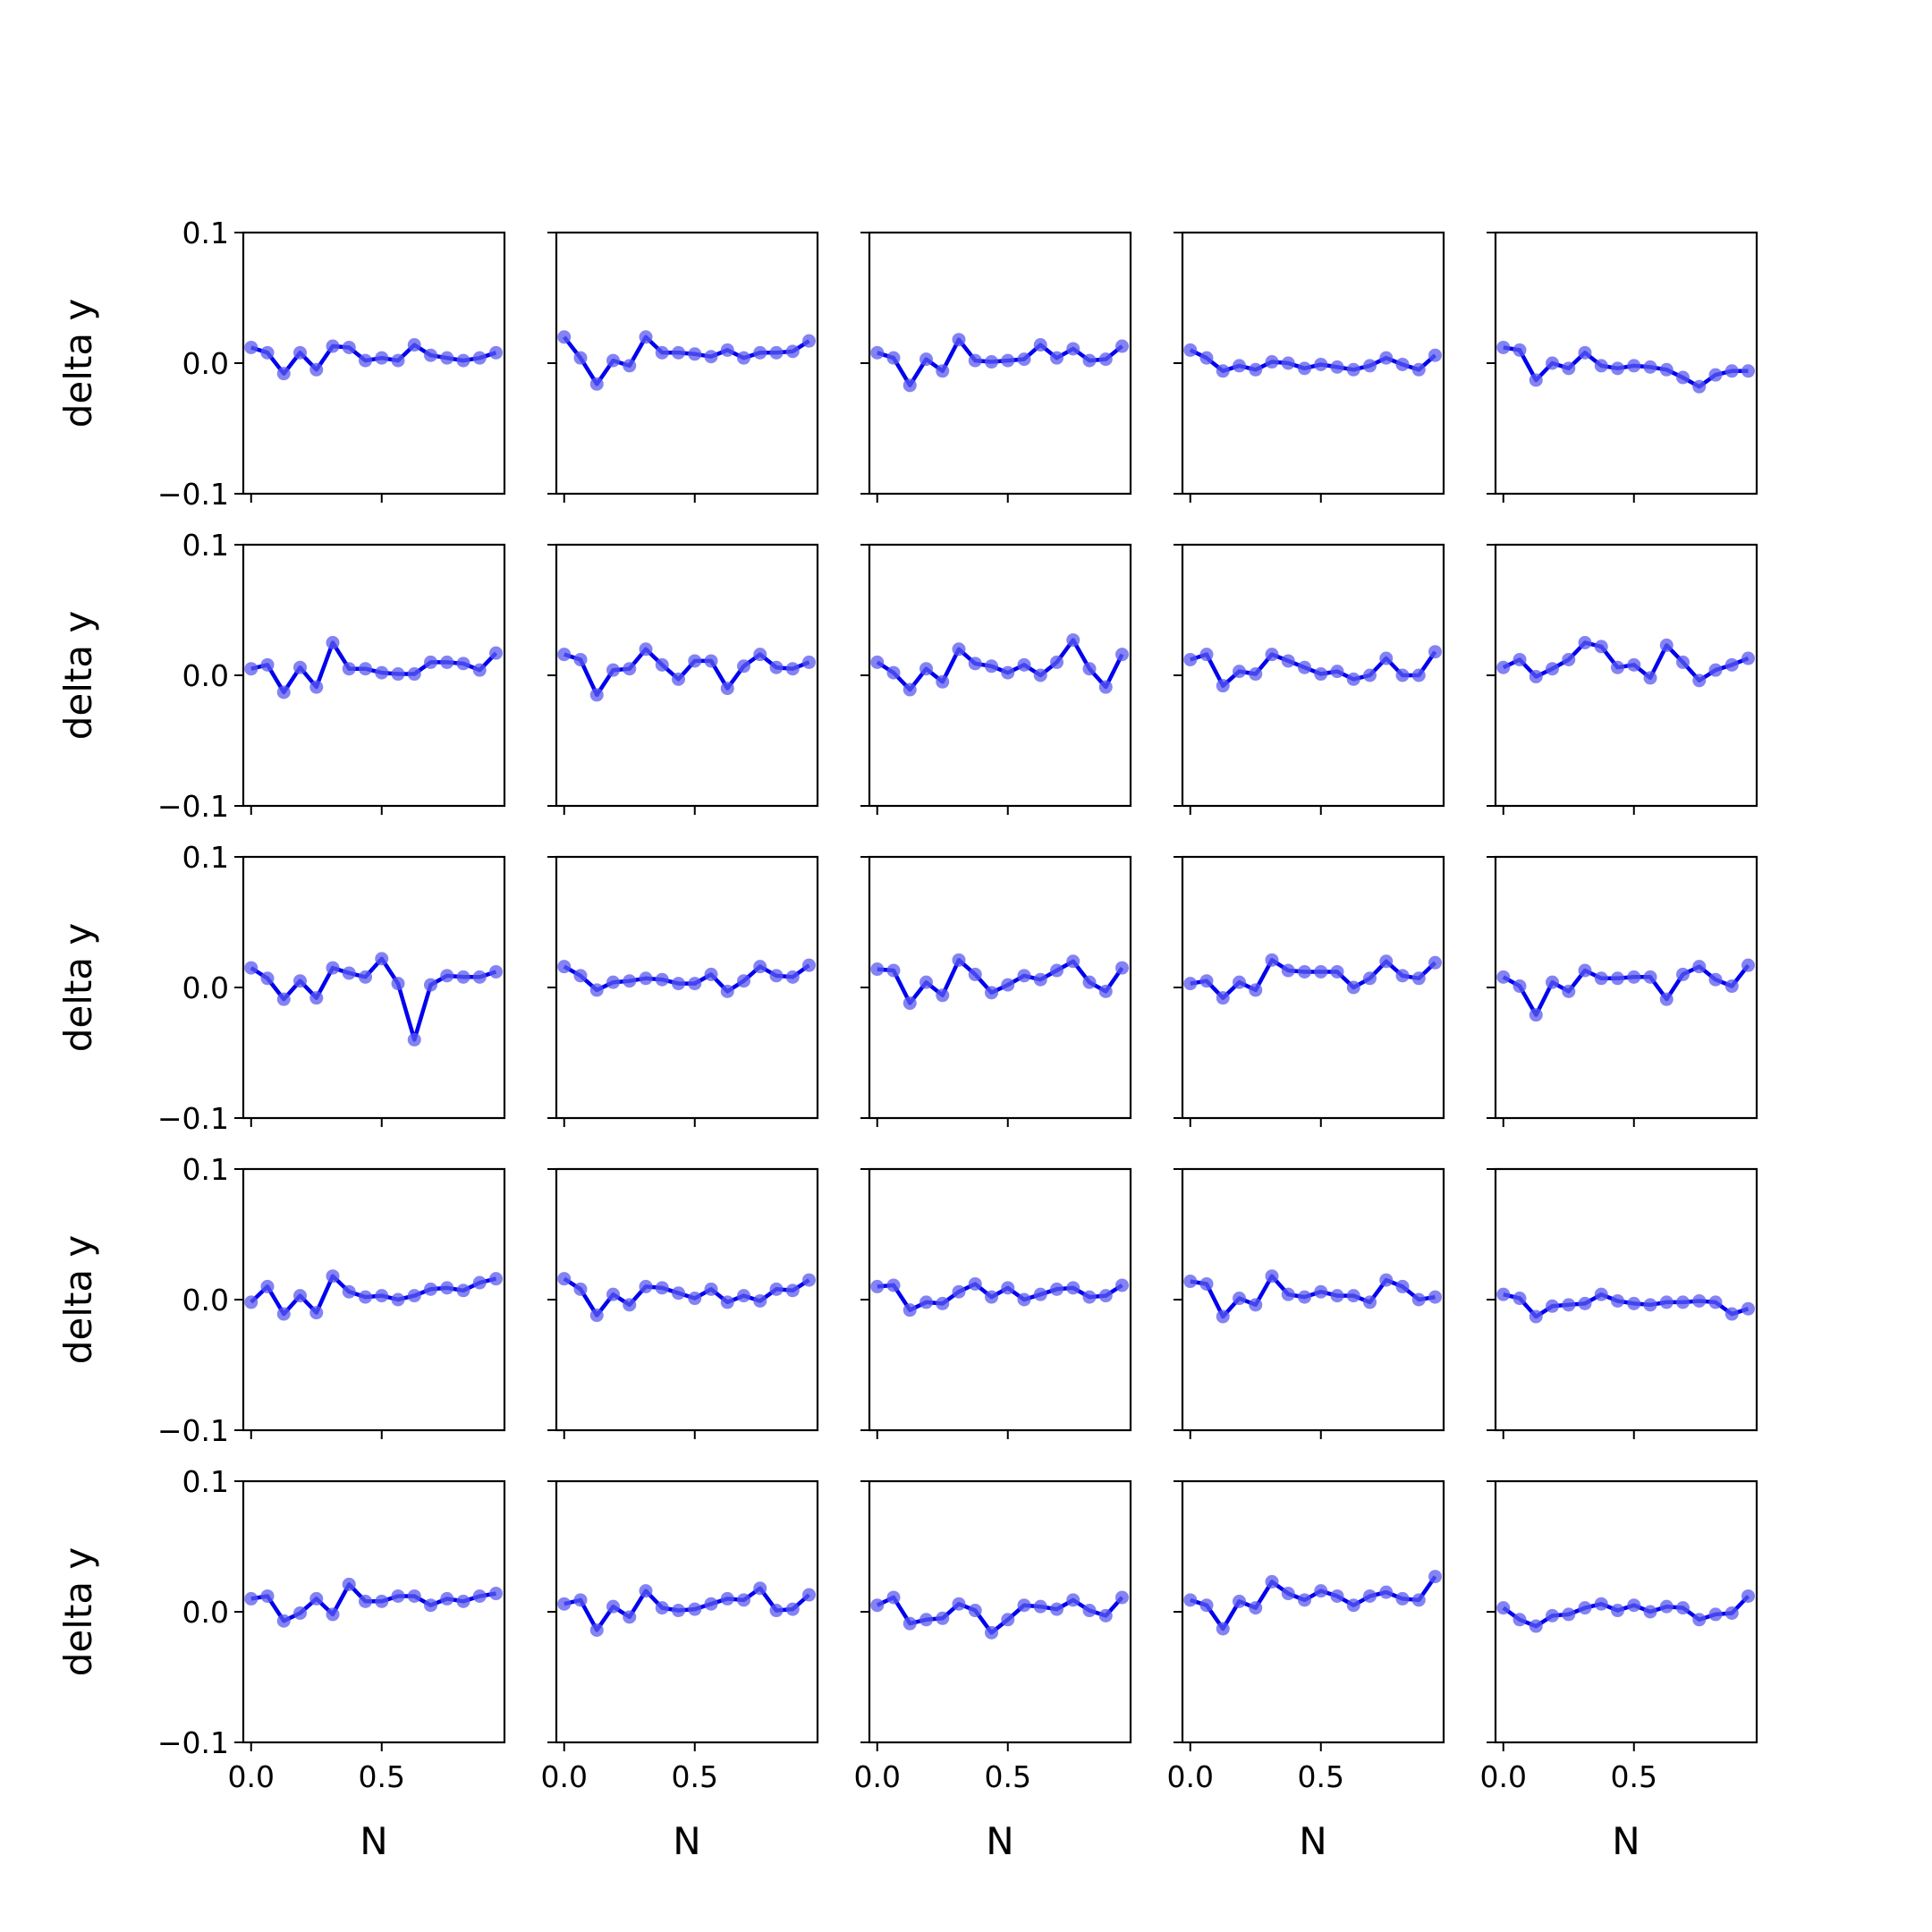 The height and width of the screenshot is (1932, 1932). Describe the element at coordinates (382, 1776) in the screenshot. I see `x-tick-label: 0.5` at that location.